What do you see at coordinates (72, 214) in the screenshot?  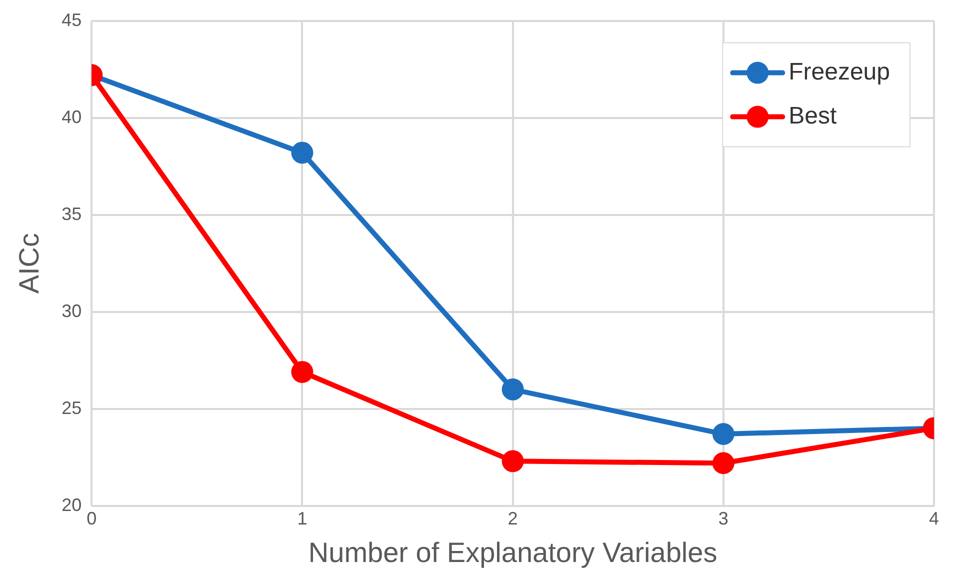 I see `y-tick-label: 35` at bounding box center [72, 214].